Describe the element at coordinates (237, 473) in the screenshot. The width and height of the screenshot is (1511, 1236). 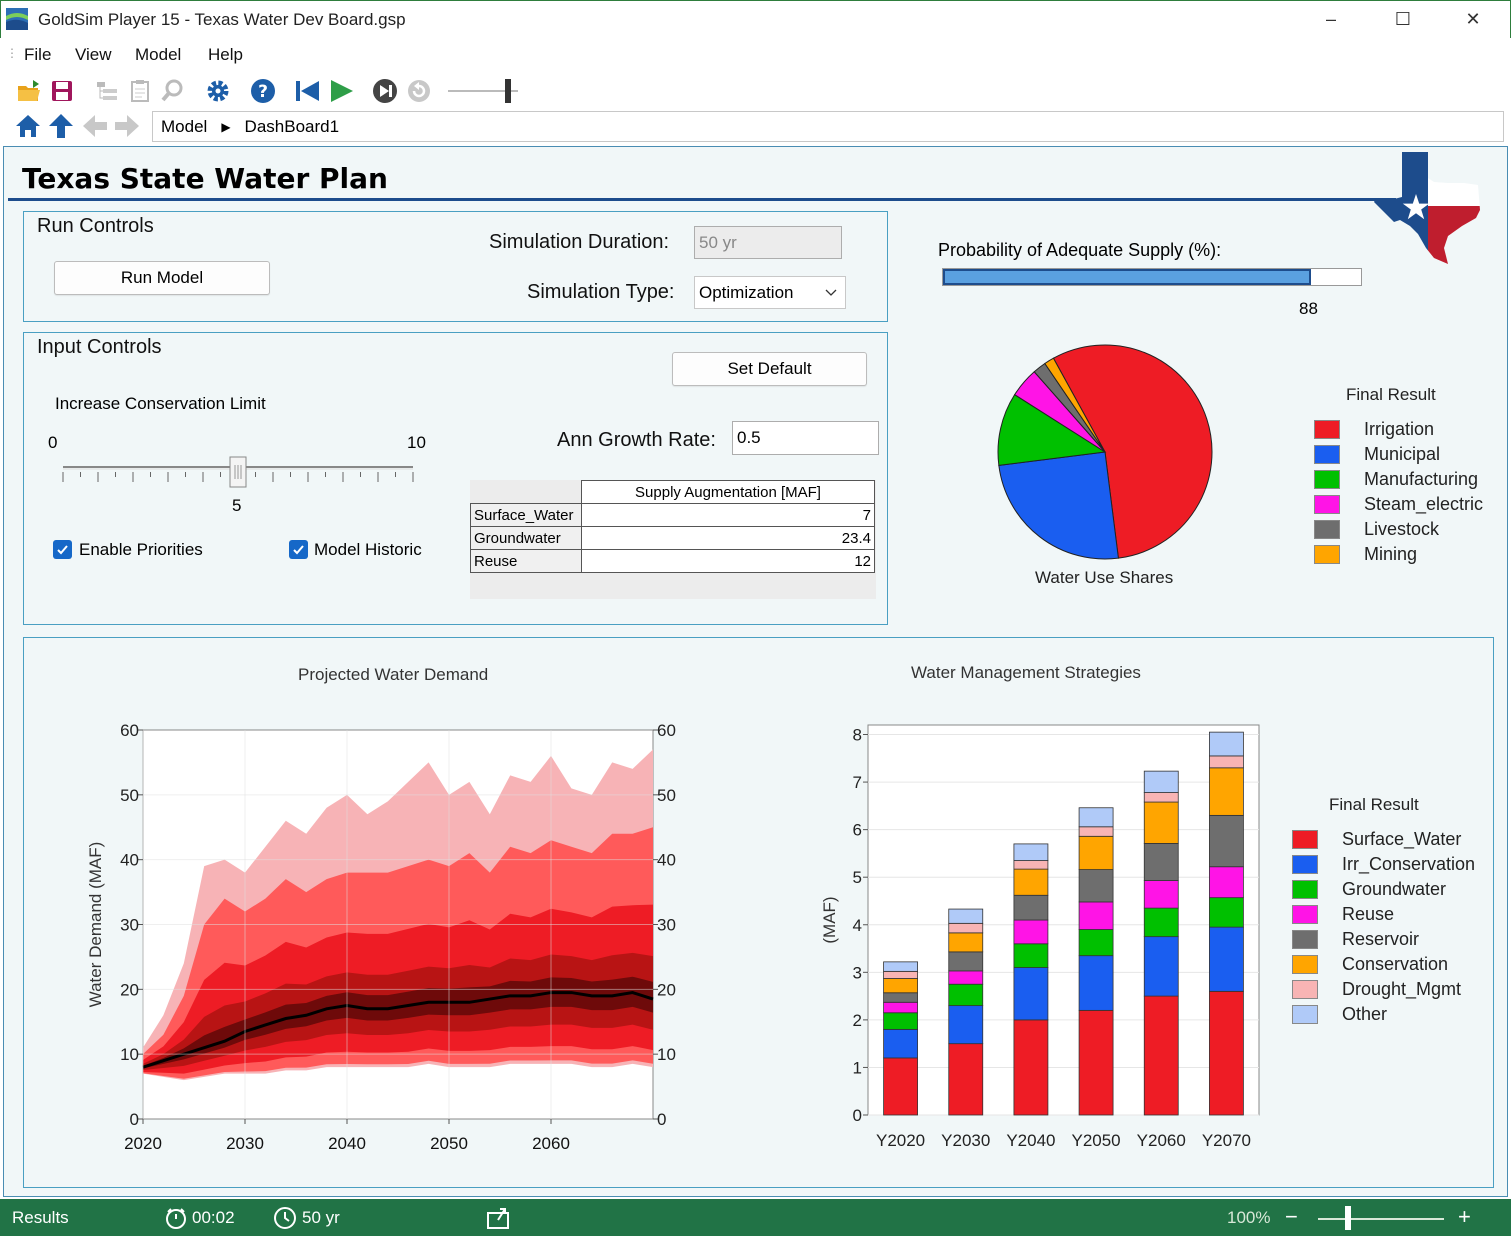
I see `conservation-slider` at that location.